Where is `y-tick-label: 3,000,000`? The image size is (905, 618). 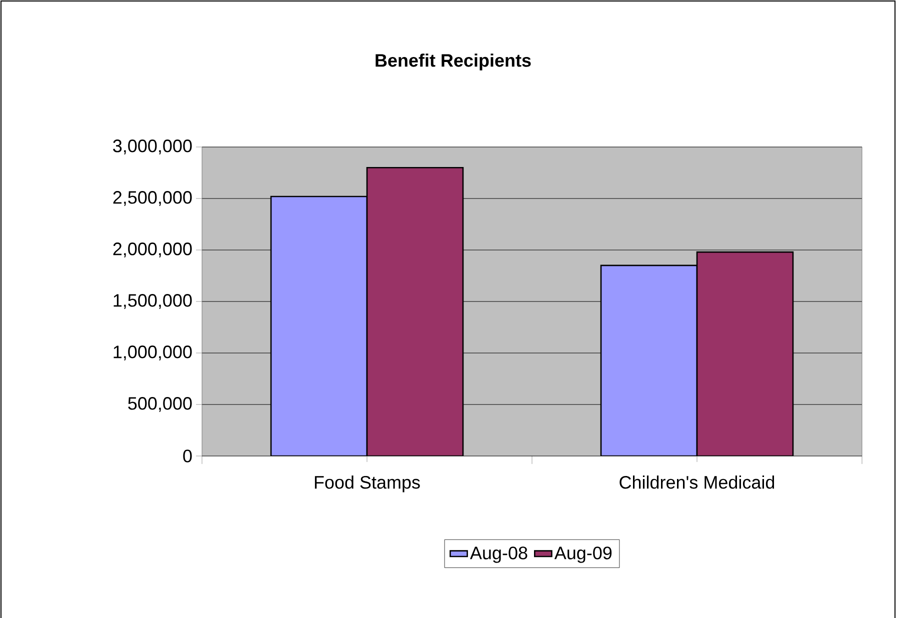 y-tick-label: 3,000,000 is located at coordinates (152, 147).